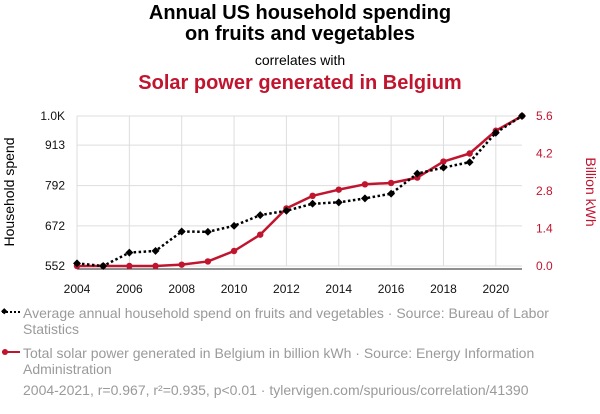 Image resolution: width=600 pixels, height=414 pixels. What do you see at coordinates (338, 189) in the screenshot?
I see `solar-point-2014` at bounding box center [338, 189].